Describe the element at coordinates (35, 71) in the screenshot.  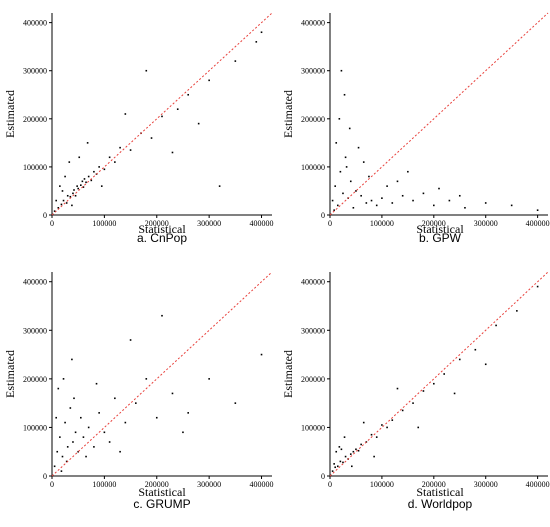
I see `y-tick-label: 300000` at that location.